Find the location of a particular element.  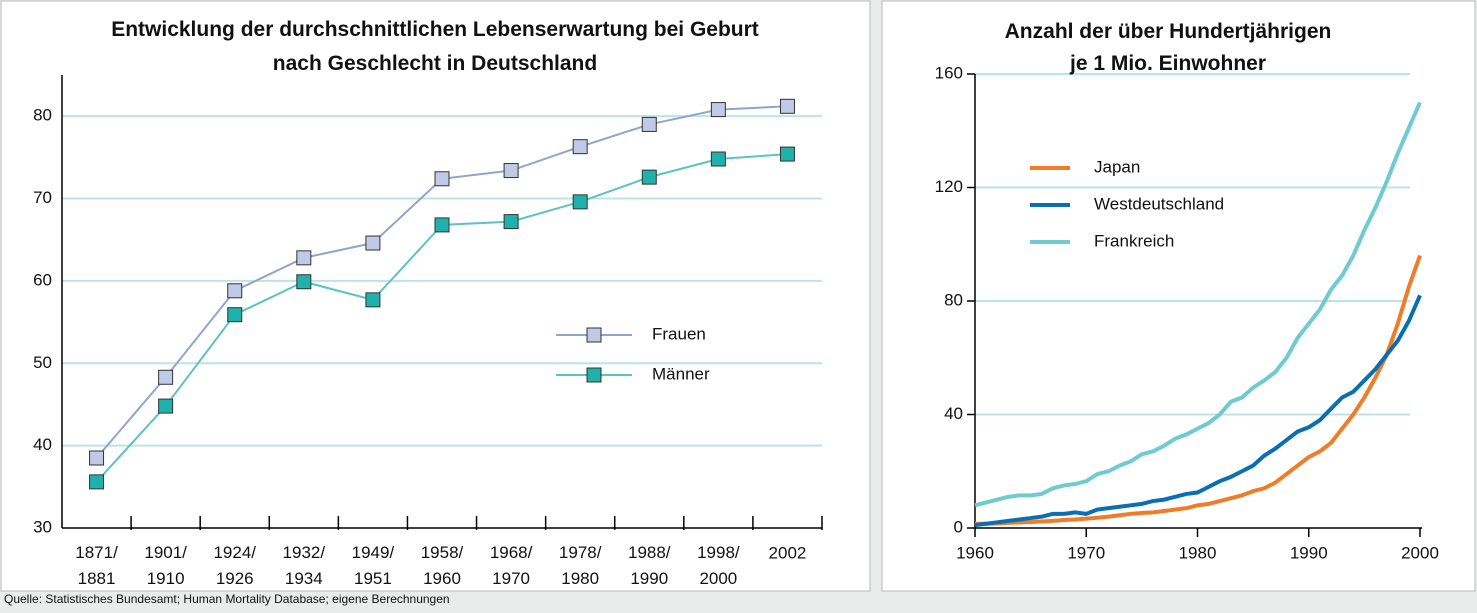

y-tick-label: 30 is located at coordinates (42, 526).